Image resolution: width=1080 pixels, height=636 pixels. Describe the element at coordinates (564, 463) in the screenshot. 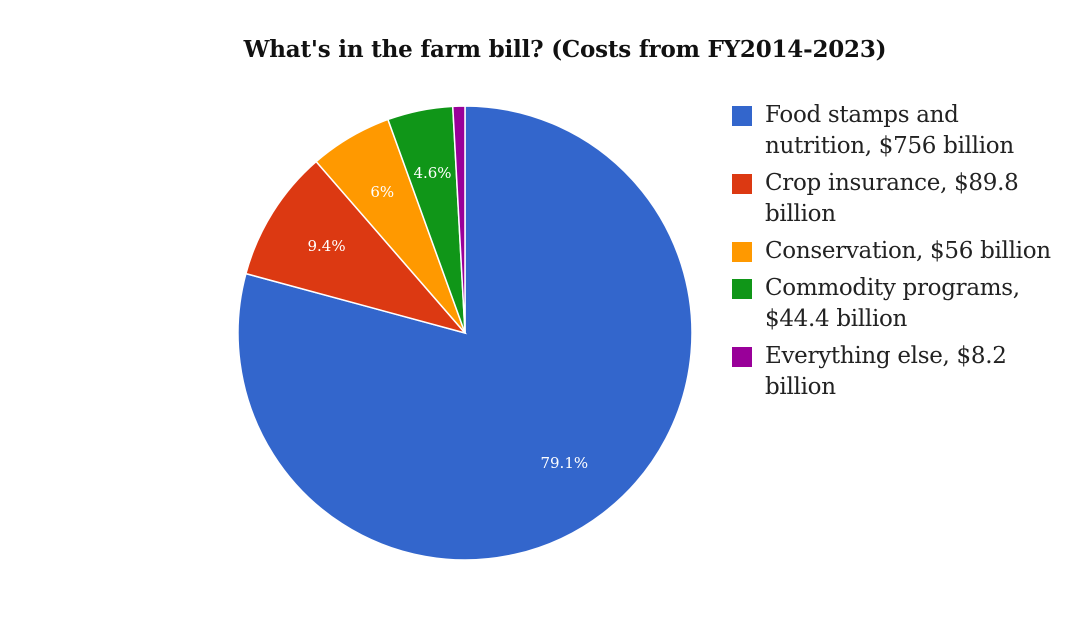

I see `slice-percent-label: 79.1%` at that location.